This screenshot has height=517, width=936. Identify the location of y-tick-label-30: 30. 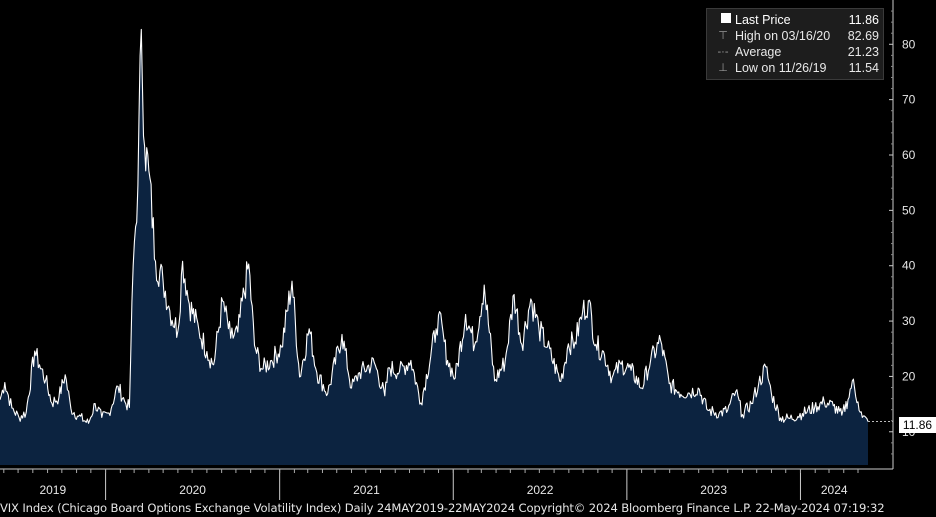
(909, 321).